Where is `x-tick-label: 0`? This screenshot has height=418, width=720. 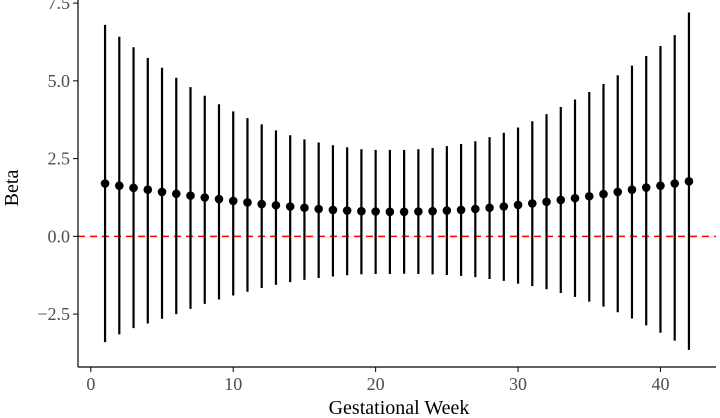 x-tick-label: 0 is located at coordinates (90, 384).